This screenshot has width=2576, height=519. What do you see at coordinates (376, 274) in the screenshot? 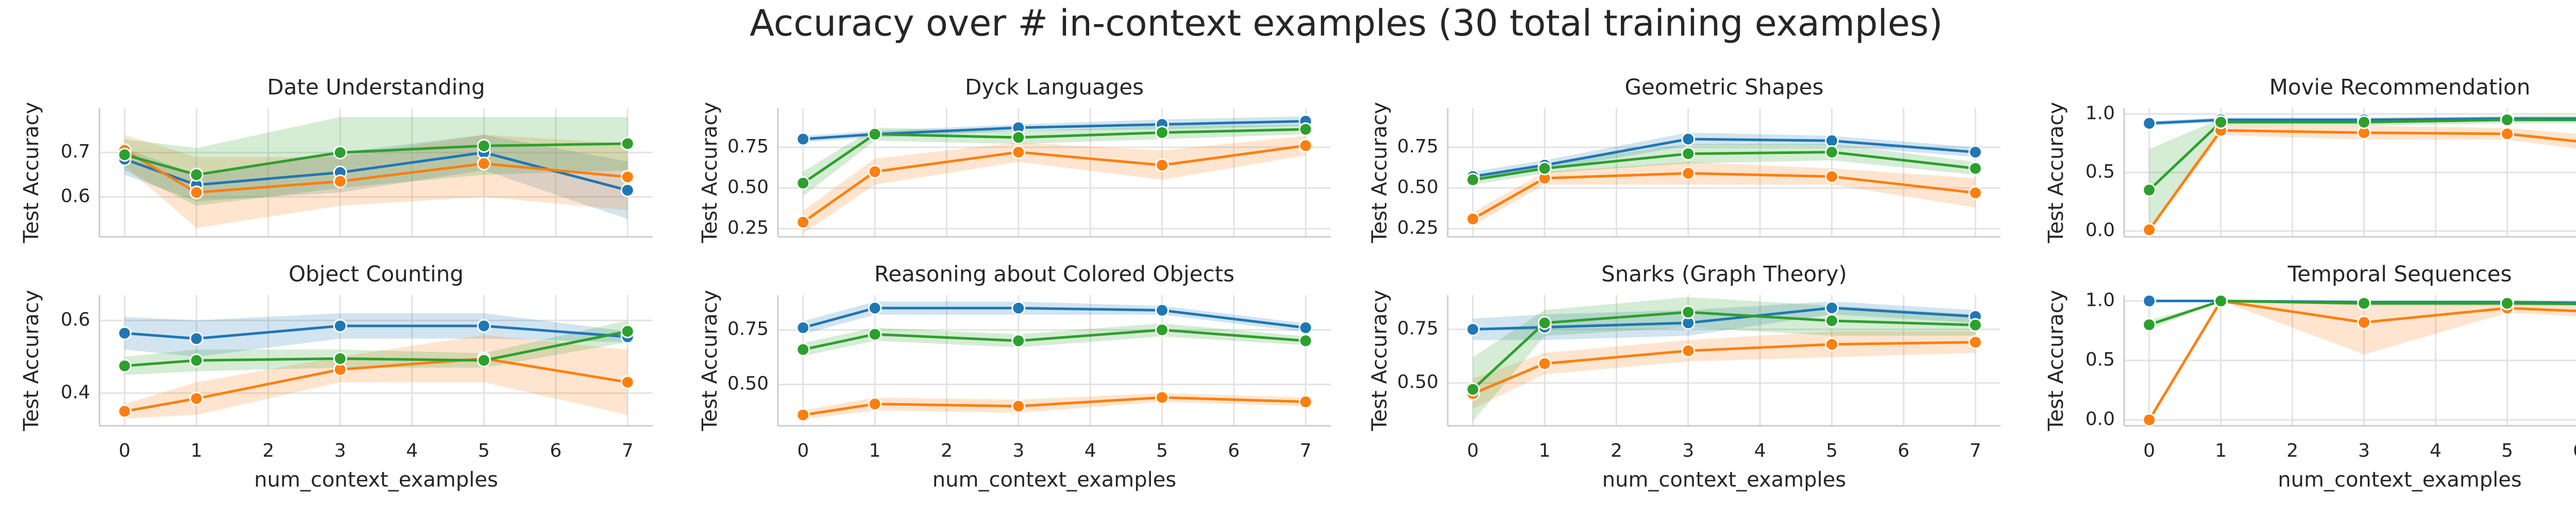
I see `subplot-title: Object Counting` at bounding box center [376, 274].